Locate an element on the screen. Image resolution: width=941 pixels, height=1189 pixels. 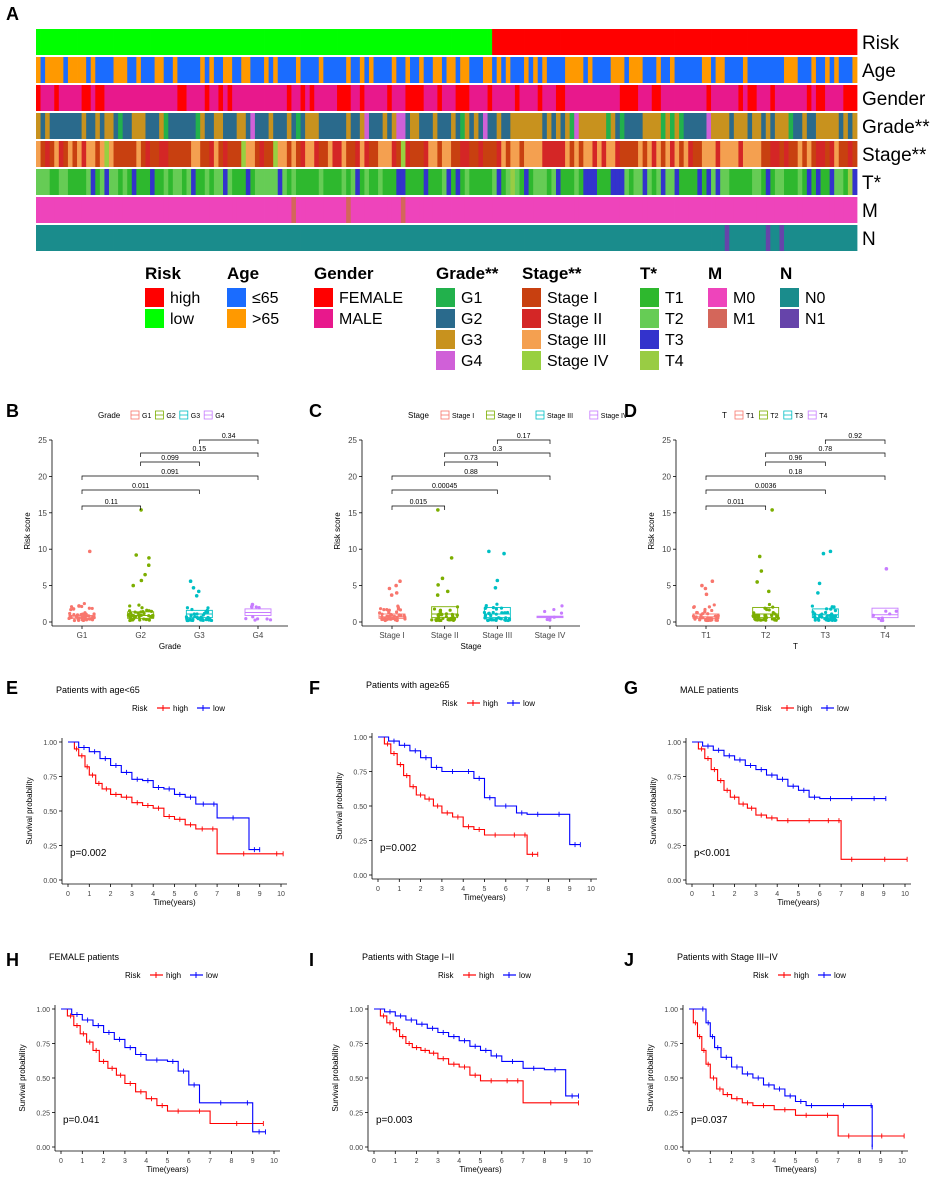
y-tick-label: 1.00 is located at coordinates (50, 743).